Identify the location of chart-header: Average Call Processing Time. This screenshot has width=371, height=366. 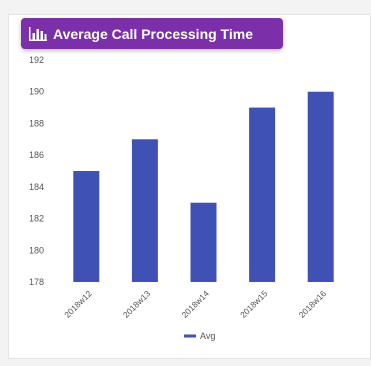
(152, 33).